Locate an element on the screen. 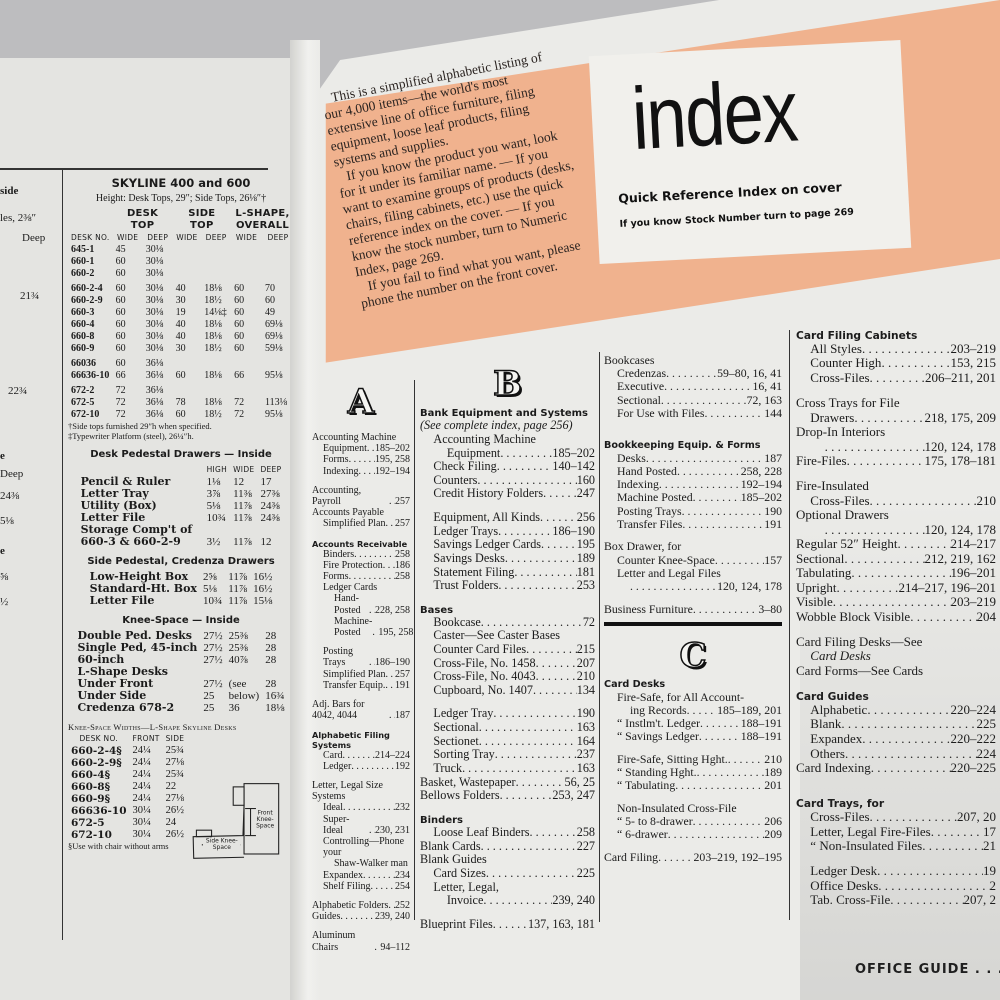 The image size is (1000, 1000). page-numbers: 72, 163 is located at coordinates (764, 399).